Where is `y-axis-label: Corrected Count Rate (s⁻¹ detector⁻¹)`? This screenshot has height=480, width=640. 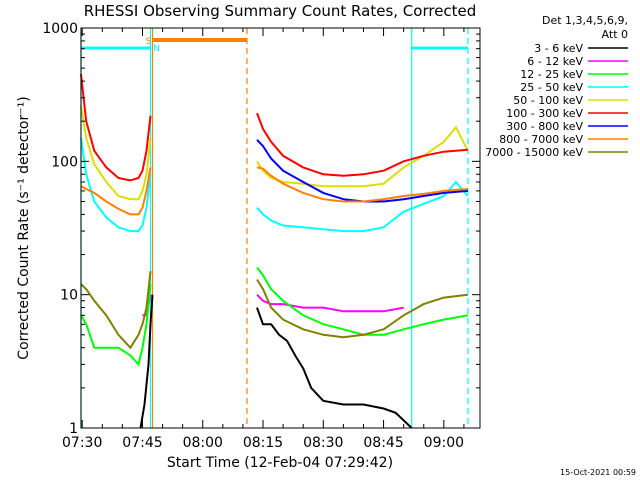
y-axis-label: Corrected Count Rate (s⁻¹ detector⁻¹) is located at coordinates (24, 227).